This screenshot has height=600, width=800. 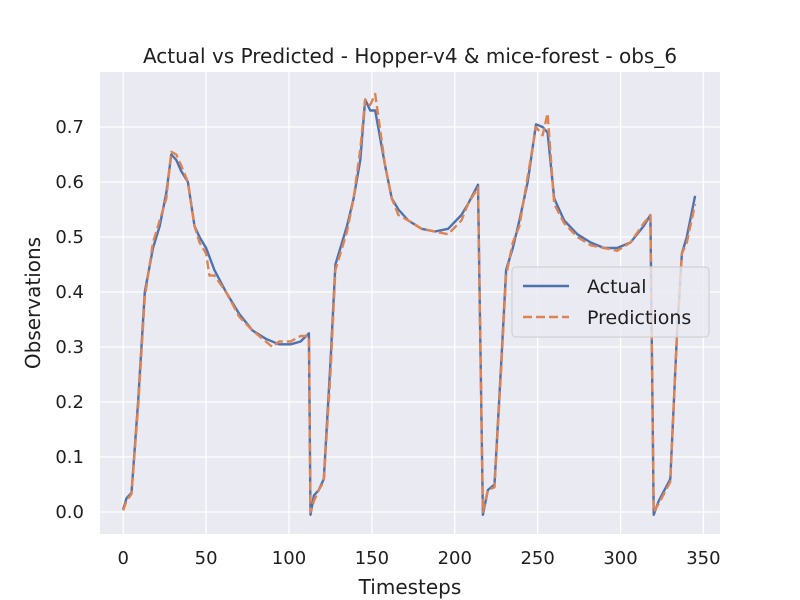 What do you see at coordinates (69, 127) in the screenshot?
I see `y-tick-label: 0.7` at bounding box center [69, 127].